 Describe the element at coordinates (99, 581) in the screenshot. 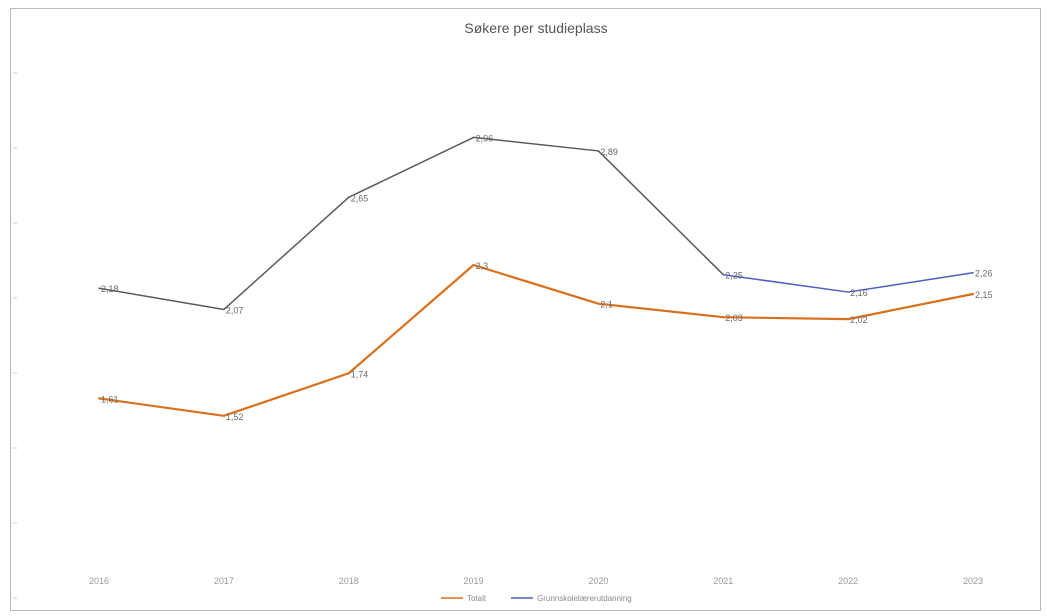

I see `x-tick-label: 2016` at that location.